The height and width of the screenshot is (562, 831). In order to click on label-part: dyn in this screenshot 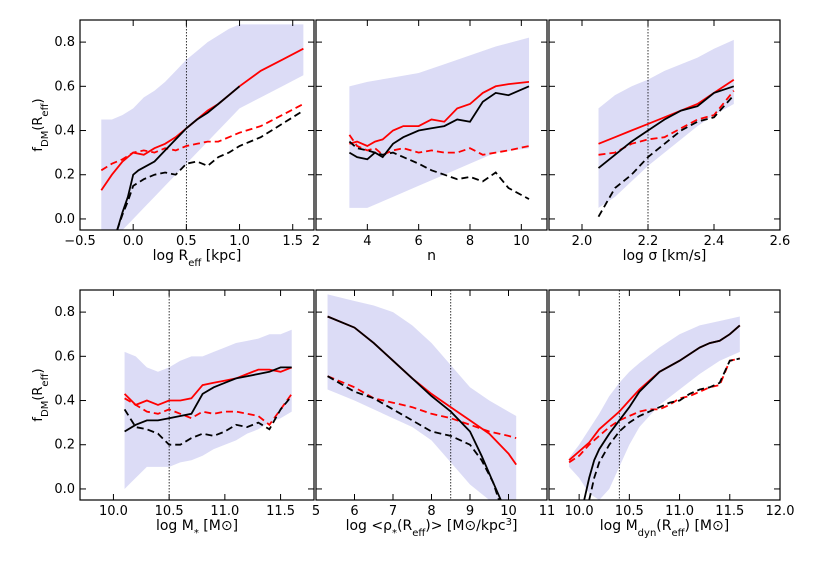, I will do `click(647, 533)`.